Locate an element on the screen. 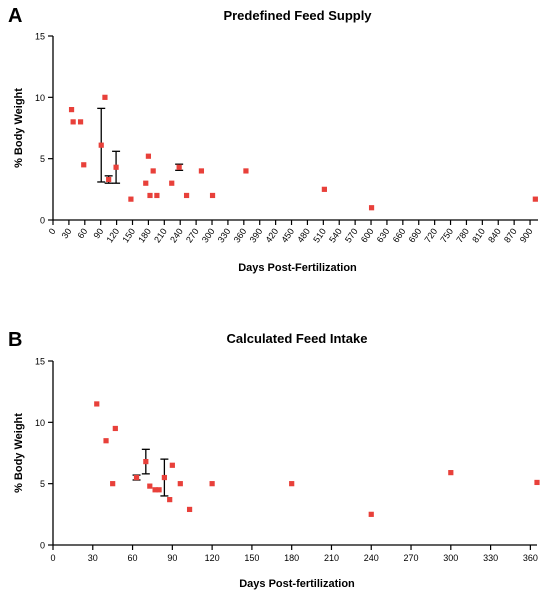 This screenshot has height=595, width=550. chart-2-x-axis-label: Days Post-fertilization is located at coordinates (297, 584).